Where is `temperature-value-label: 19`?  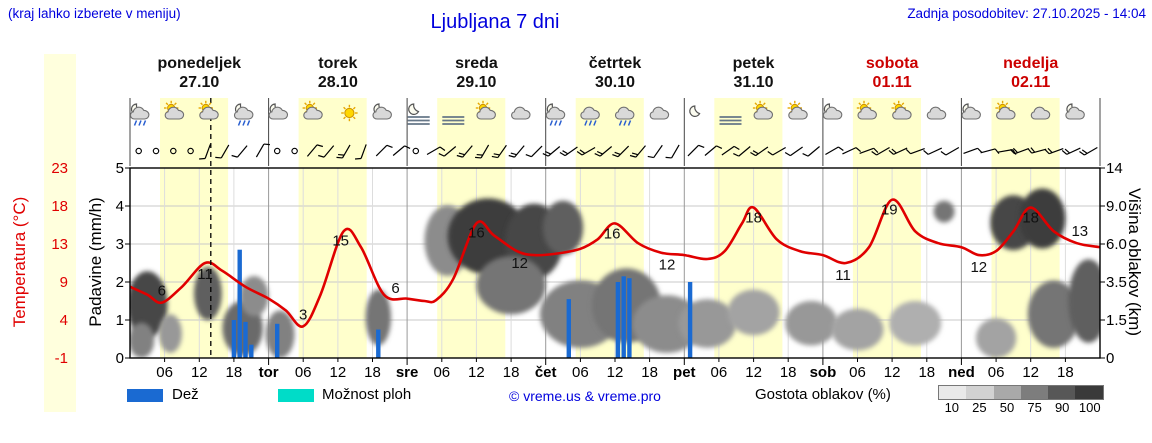 temperature-value-label: 19 is located at coordinates (889, 210).